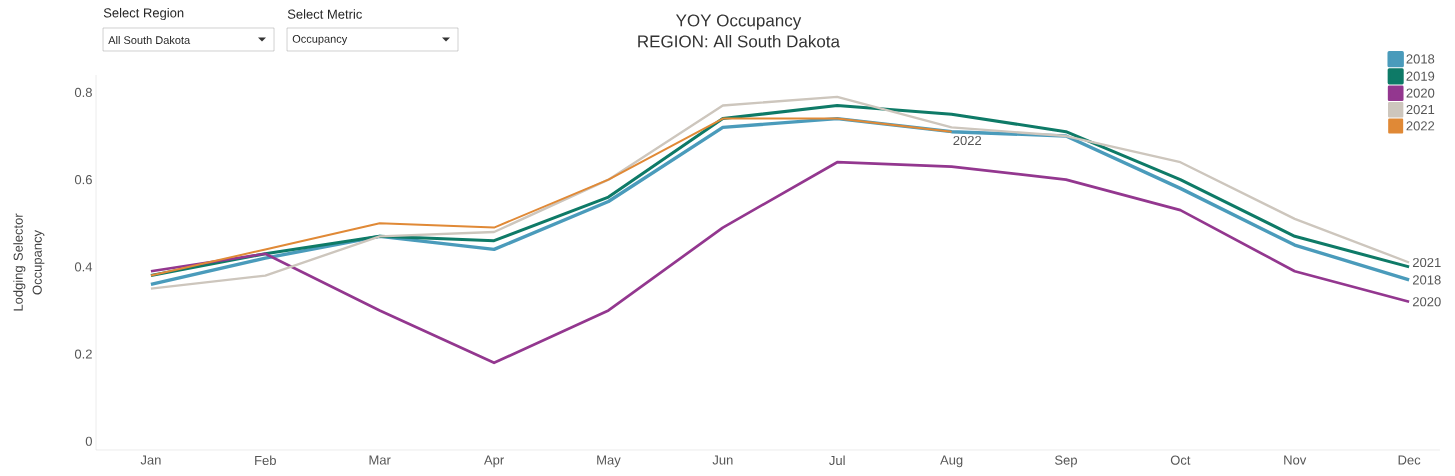  What do you see at coordinates (1426, 302) in the screenshot?
I see `annotation: 2020` at bounding box center [1426, 302].